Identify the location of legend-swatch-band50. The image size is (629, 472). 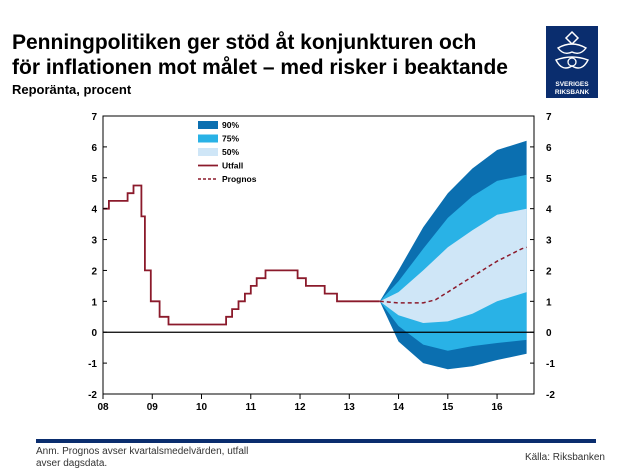
(208, 152).